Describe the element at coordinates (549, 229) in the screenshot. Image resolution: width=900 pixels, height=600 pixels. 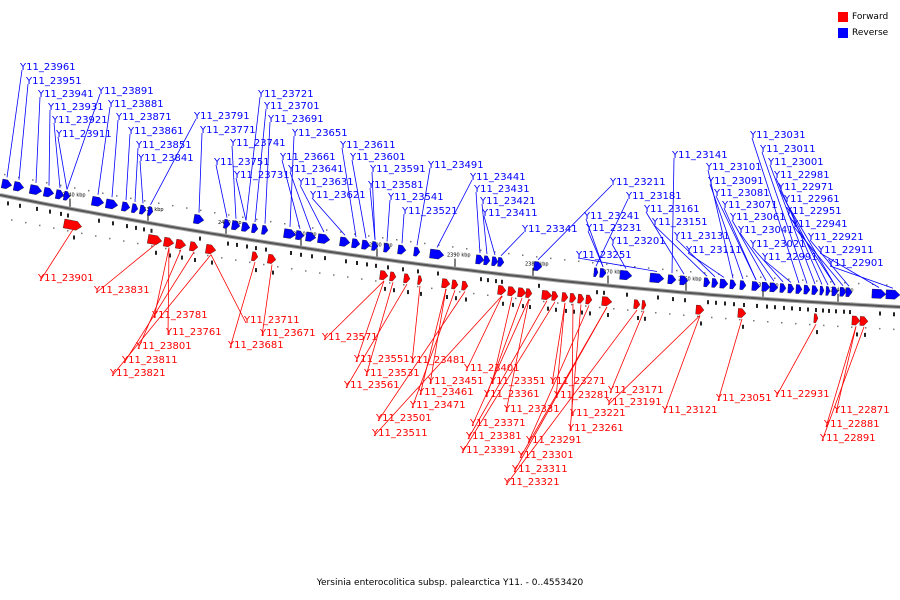
I see `reverse-gene-label: Y11_23341` at that location.